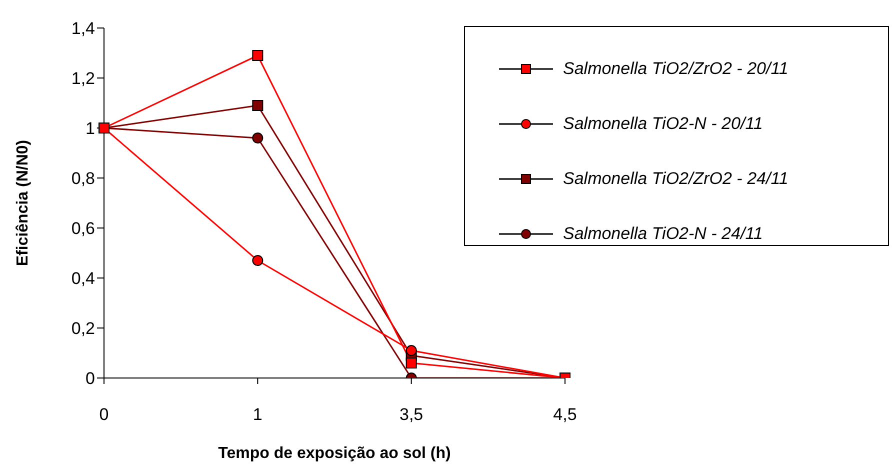  Describe the element at coordinates (83, 328) in the screenshot. I see `y-tick-label: 0,2` at that location.